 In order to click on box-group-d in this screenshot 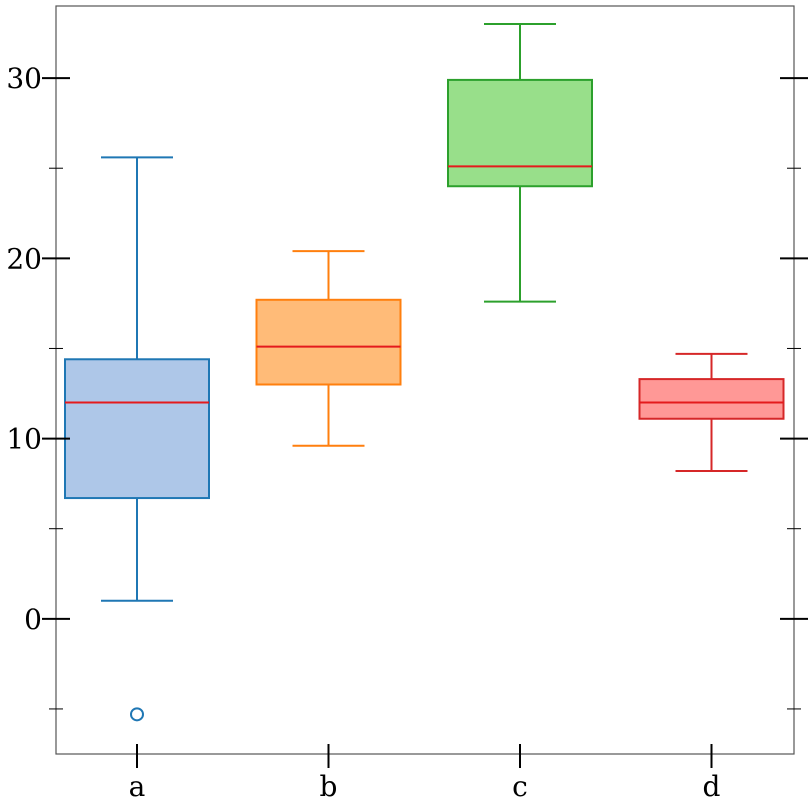, I will do `click(711, 412)`.